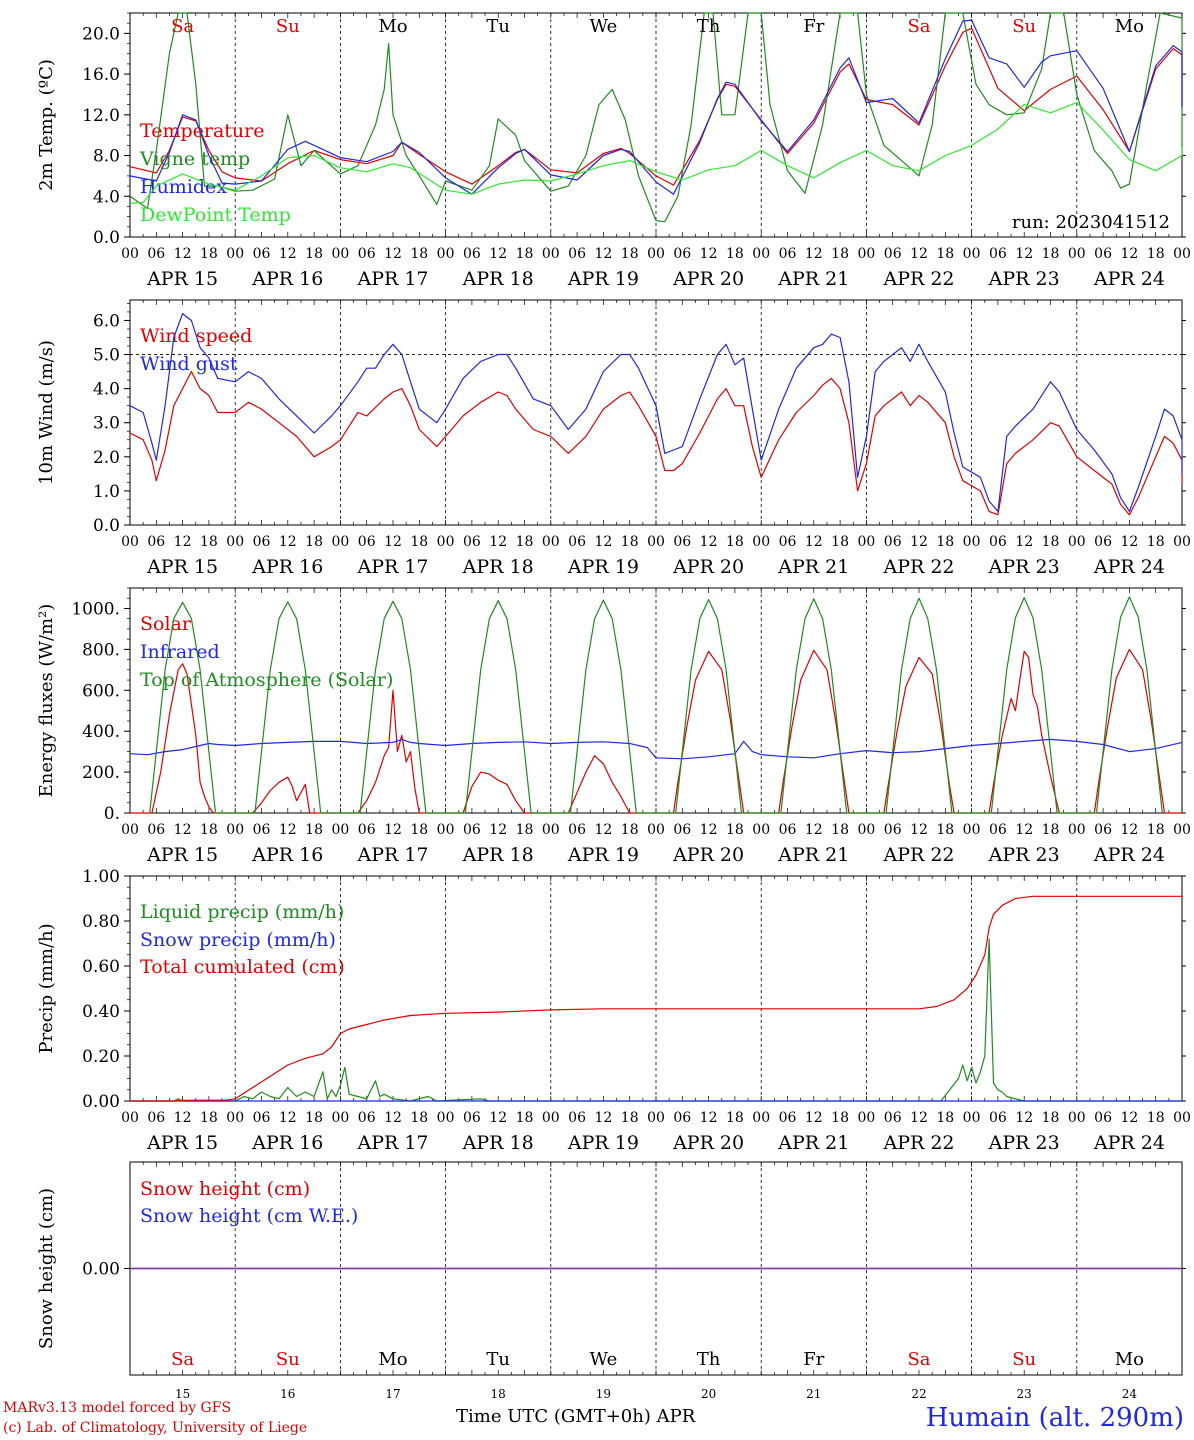  Describe the element at coordinates (95, 609) in the screenshot. I see `y-tick-label: 1000.` at that location.